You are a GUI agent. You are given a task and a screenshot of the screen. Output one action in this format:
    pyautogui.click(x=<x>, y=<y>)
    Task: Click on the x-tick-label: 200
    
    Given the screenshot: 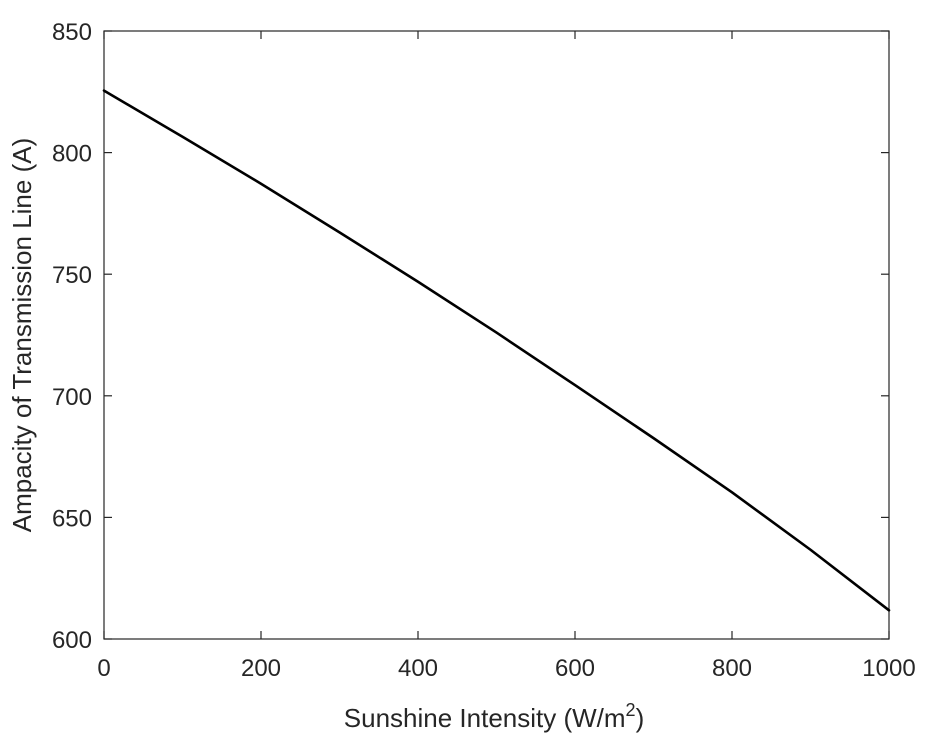 What is the action you would take?
    pyautogui.click(x=261, y=668)
    